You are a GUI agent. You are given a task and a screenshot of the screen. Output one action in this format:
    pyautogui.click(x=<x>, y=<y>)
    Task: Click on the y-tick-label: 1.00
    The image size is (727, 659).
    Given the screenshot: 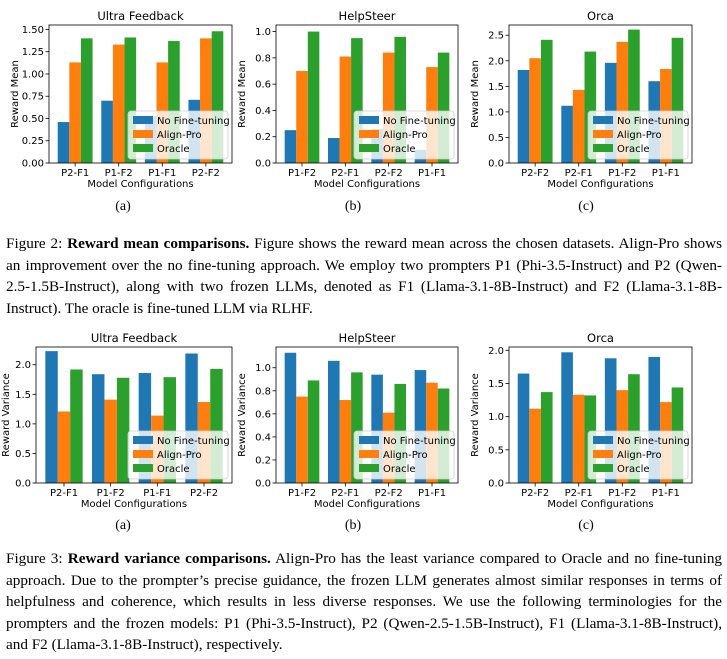 What is the action you would take?
    pyautogui.click(x=33, y=74)
    